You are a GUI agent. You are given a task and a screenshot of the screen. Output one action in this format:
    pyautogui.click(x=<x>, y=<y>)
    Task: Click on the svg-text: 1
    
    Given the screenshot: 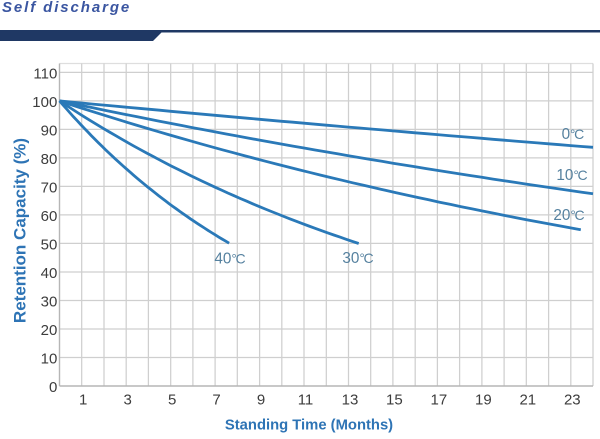 What is the action you would take?
    pyautogui.click(x=83, y=400)
    